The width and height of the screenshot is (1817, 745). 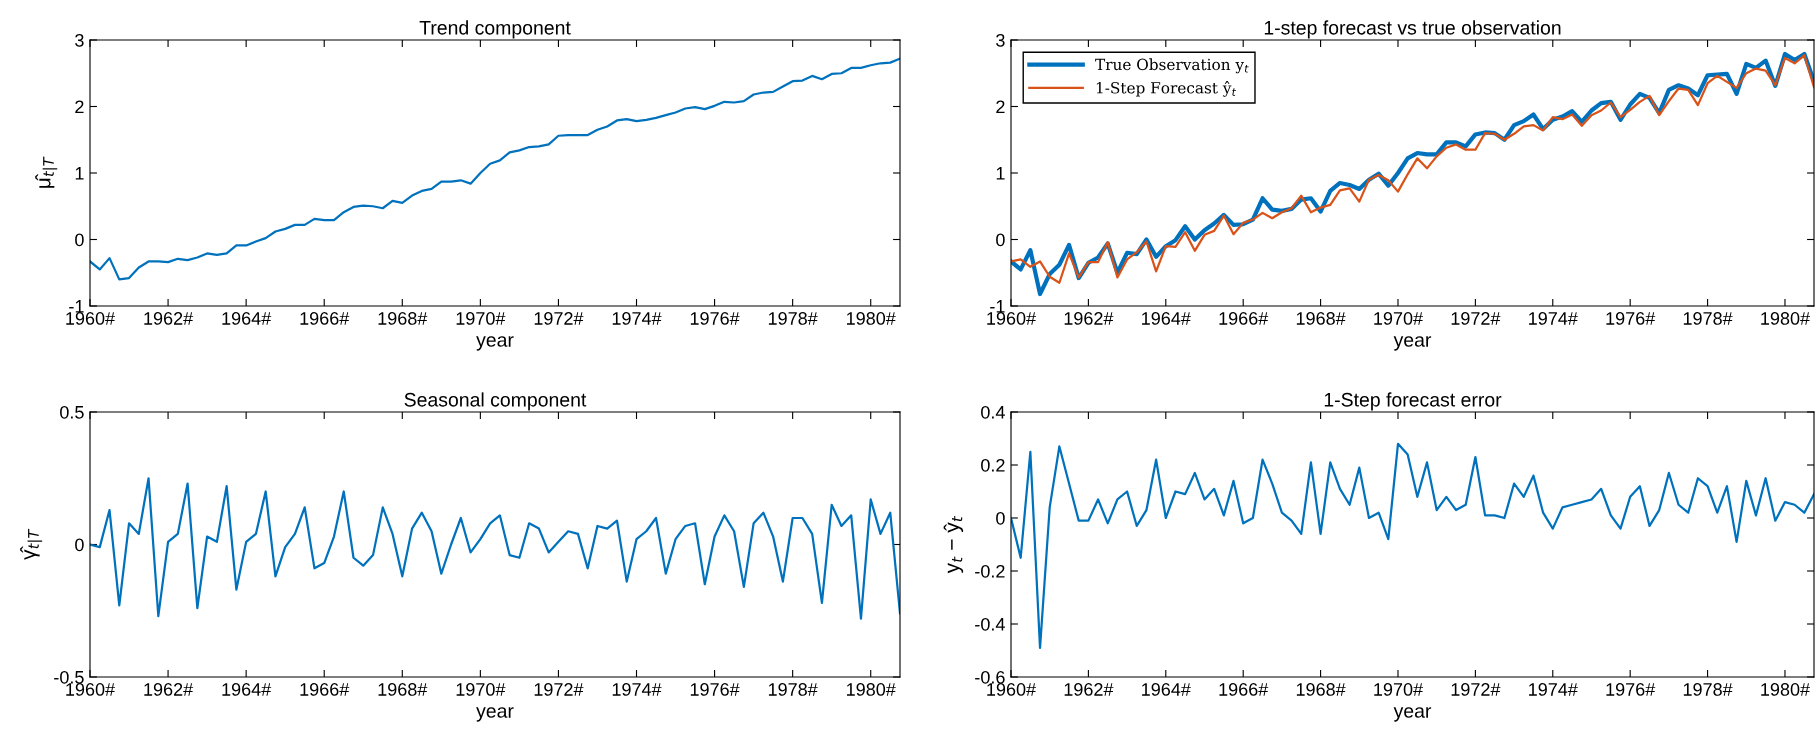 I want to click on y-tick-label: -0.2, so click(x=990, y=571).